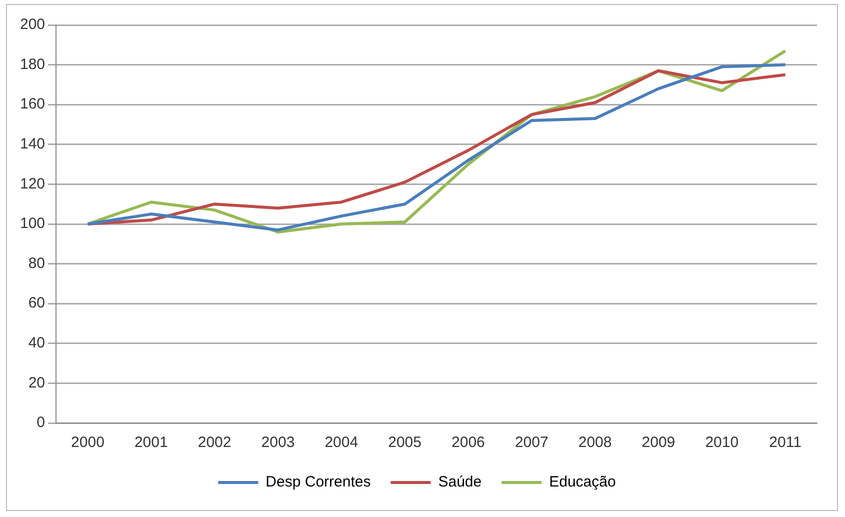  I want to click on legend-label: Saúde, so click(460, 482).